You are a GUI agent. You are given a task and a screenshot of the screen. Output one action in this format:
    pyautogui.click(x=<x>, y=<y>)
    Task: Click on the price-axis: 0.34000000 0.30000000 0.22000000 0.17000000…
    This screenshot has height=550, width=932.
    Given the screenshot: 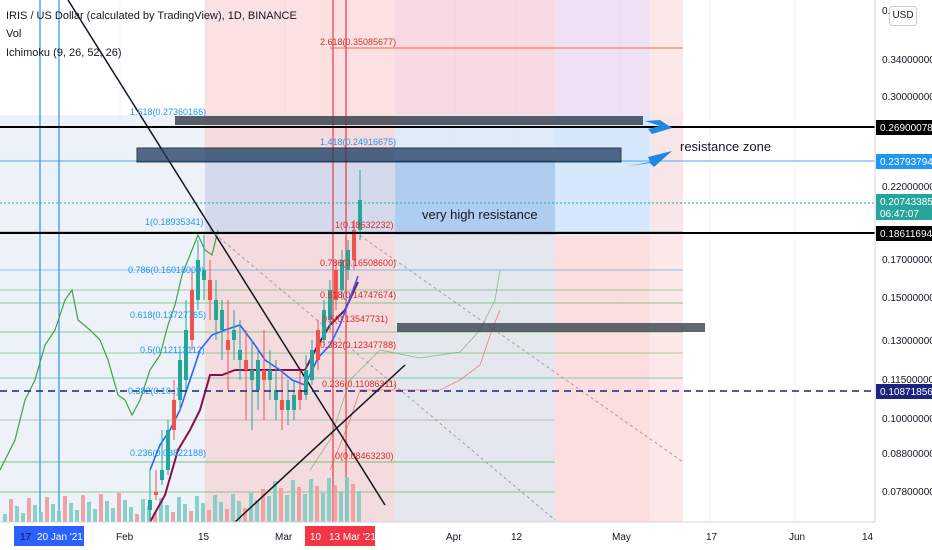 What is the action you would take?
    pyautogui.click(x=903, y=275)
    